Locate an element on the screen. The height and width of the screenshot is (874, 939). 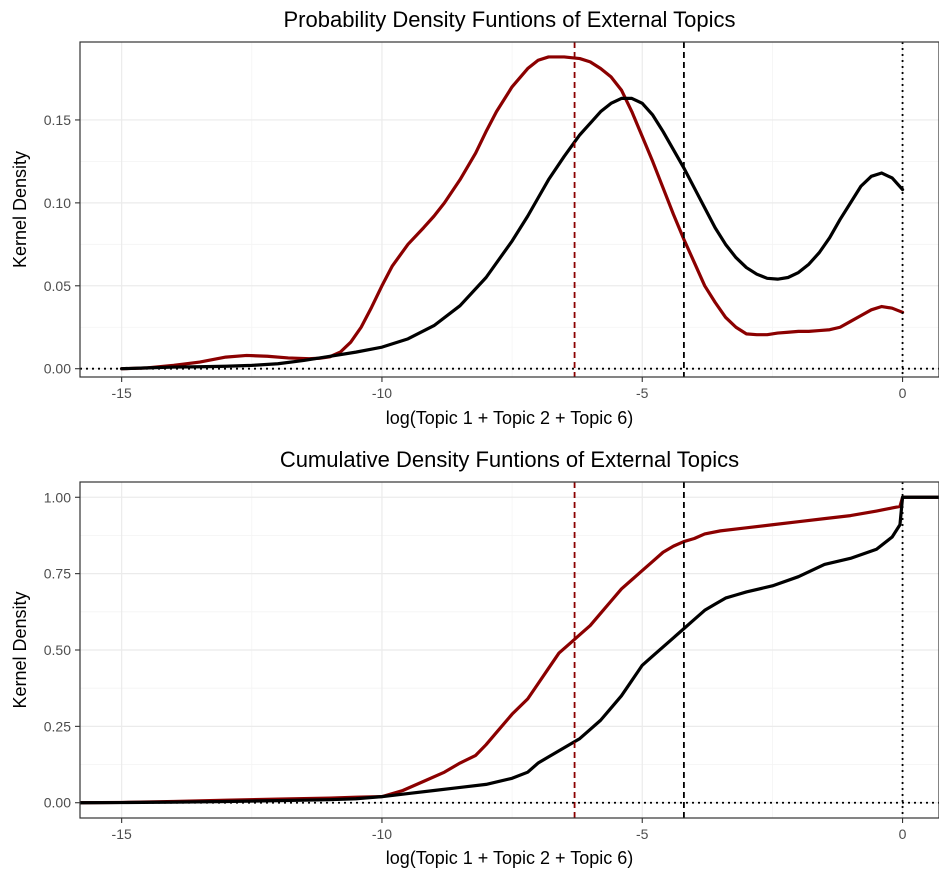
y-tick-label: 0.25 is located at coordinates (57, 726).